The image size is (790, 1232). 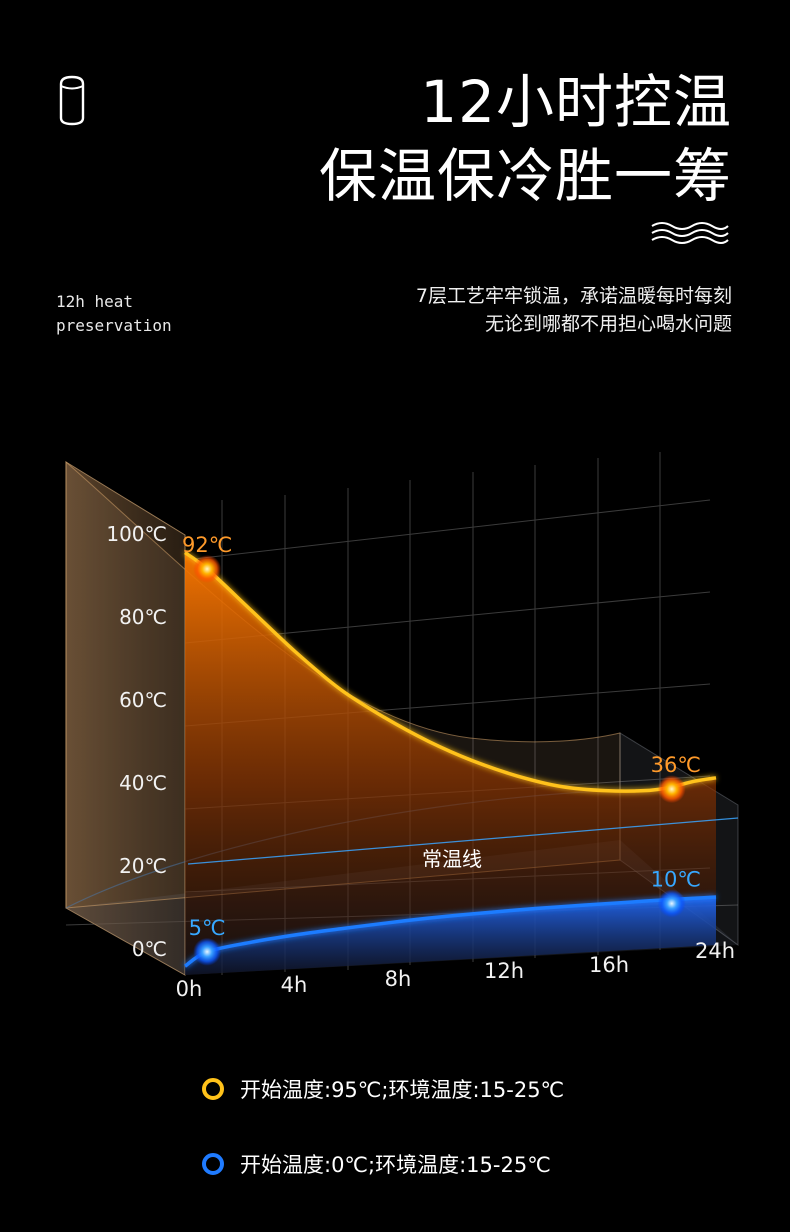 I want to click on x-tick-label: 16h, so click(x=609, y=965).